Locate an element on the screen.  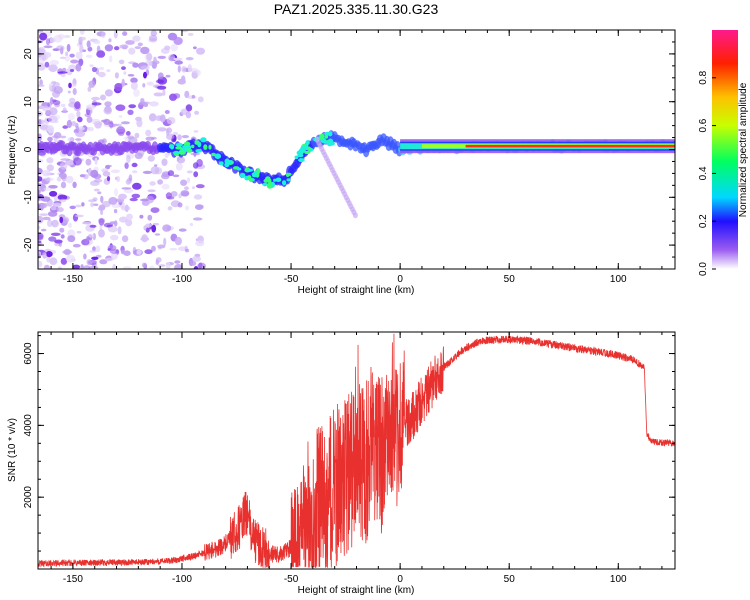
tone-peak is located at coordinates (570, 146).